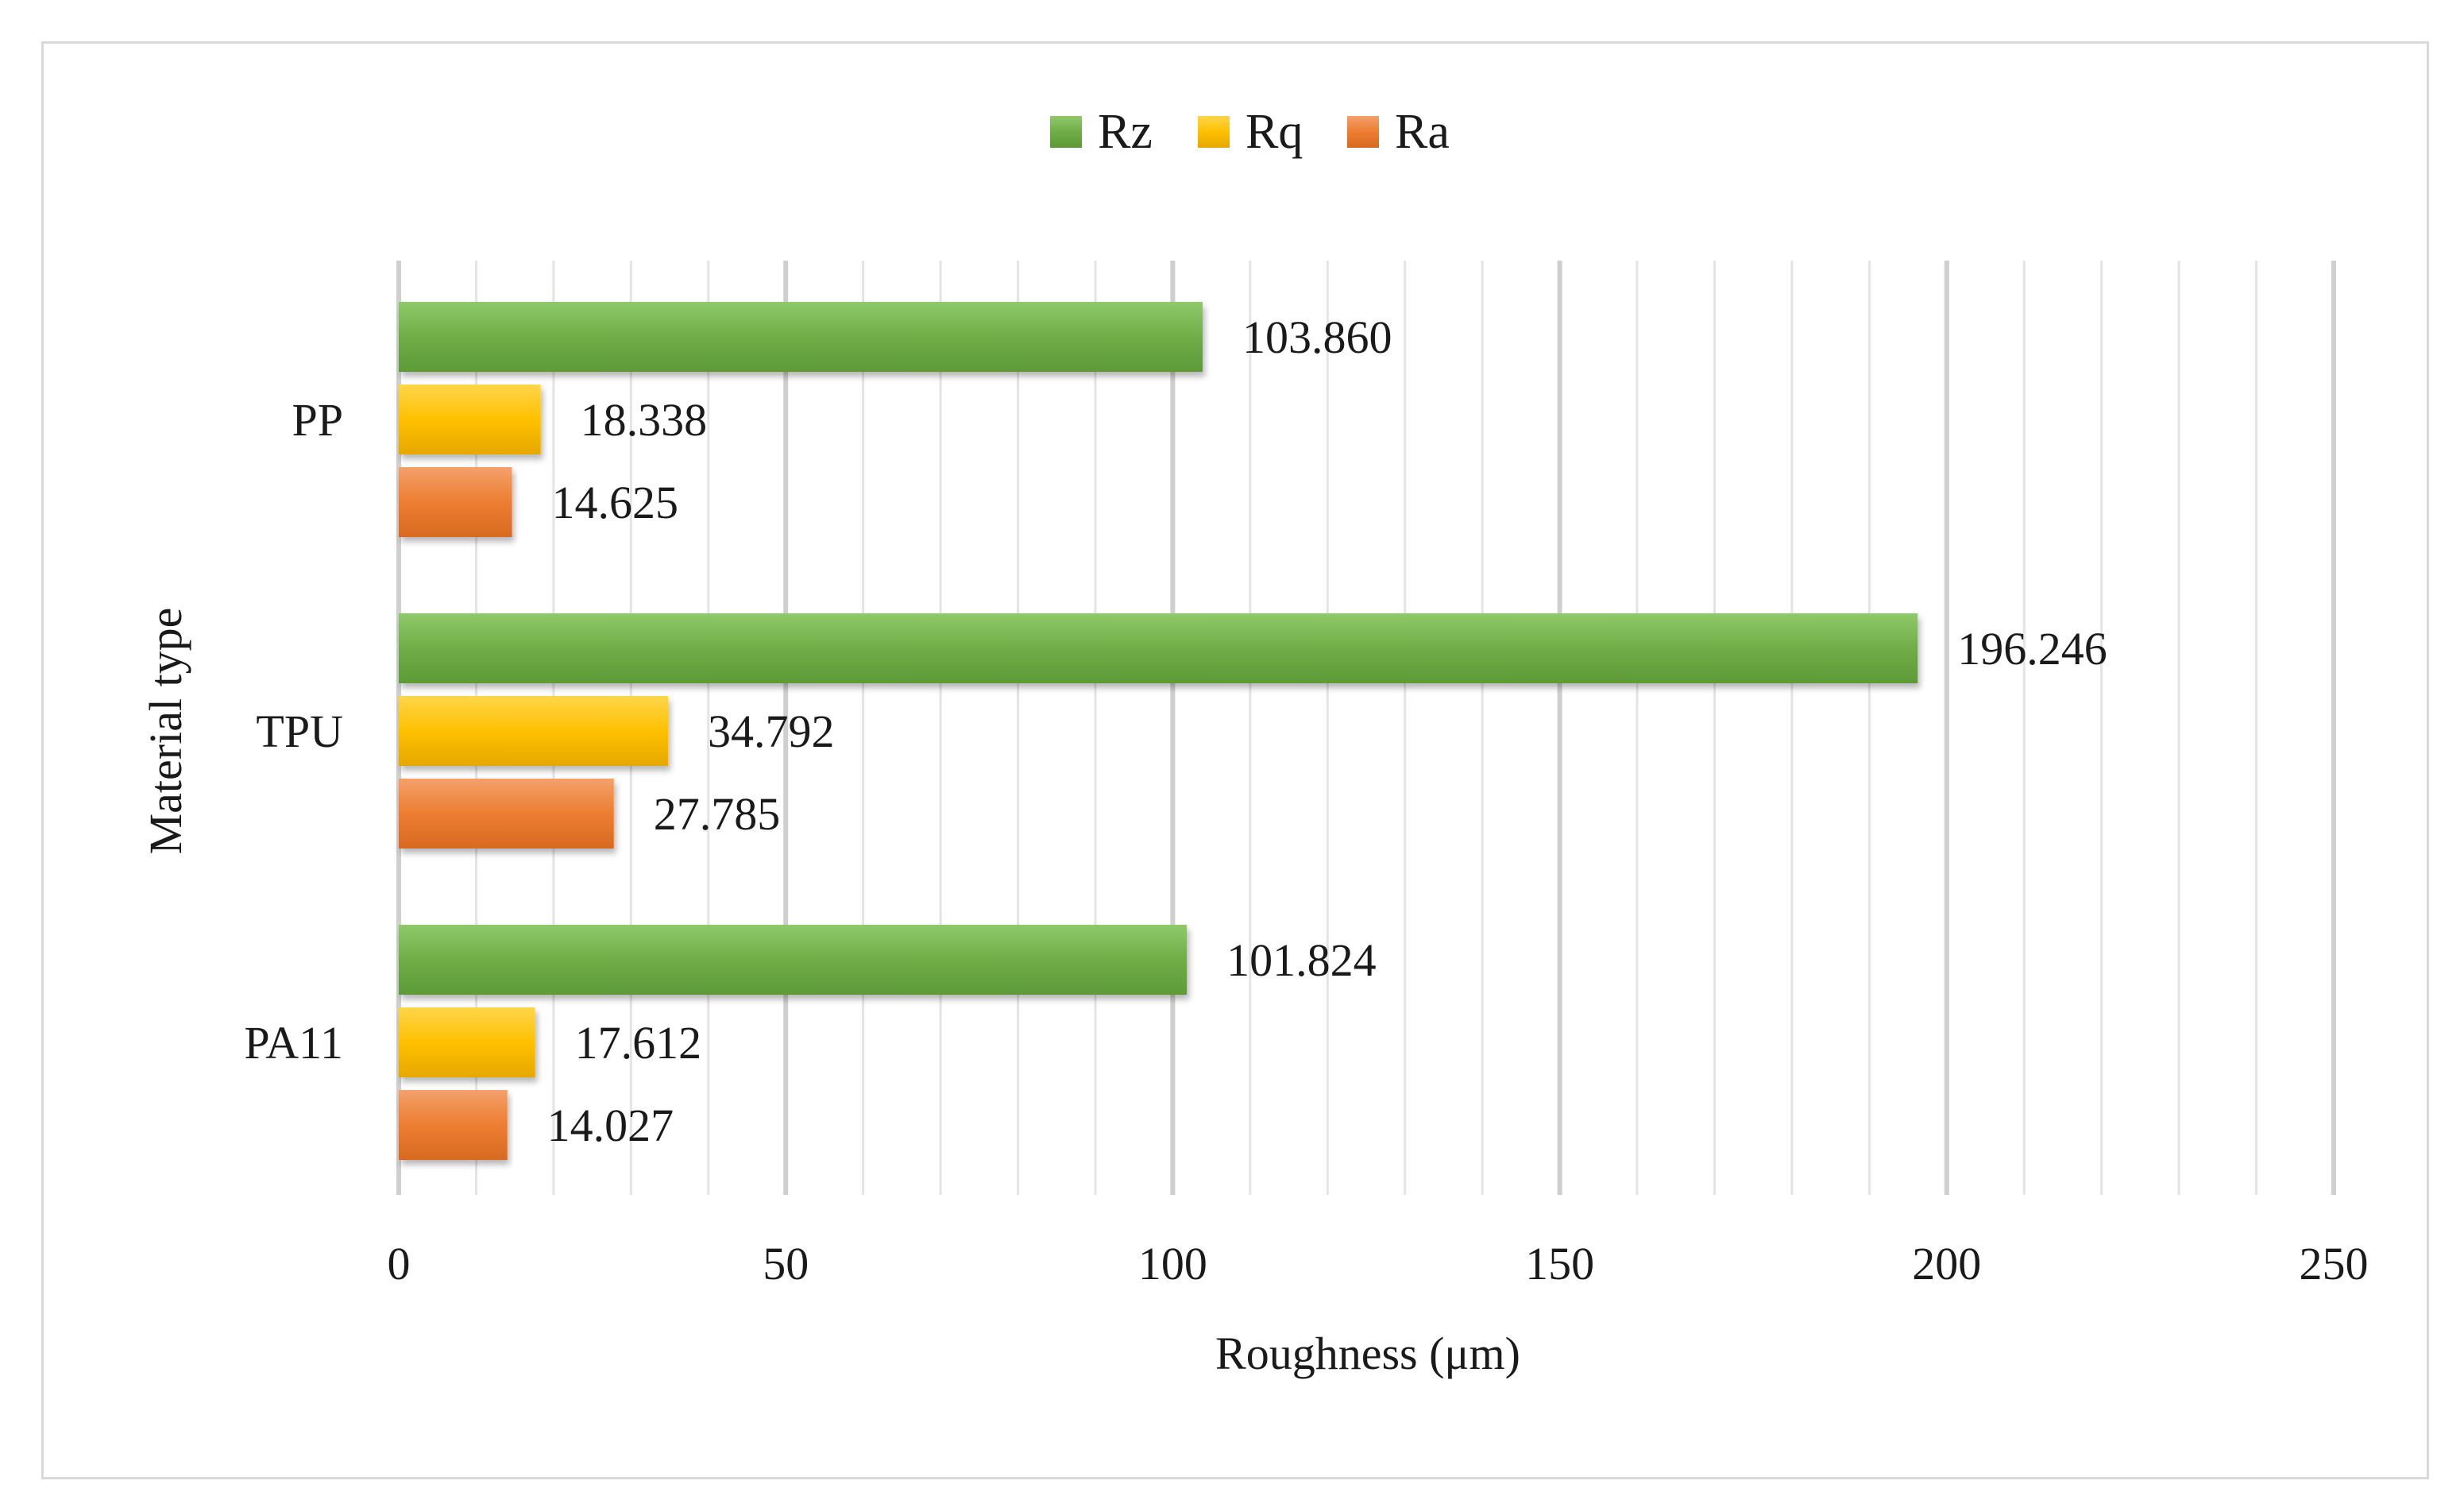  Describe the element at coordinates (1125, 132) in the screenshot. I see `legend-label-rz: Rz` at that location.